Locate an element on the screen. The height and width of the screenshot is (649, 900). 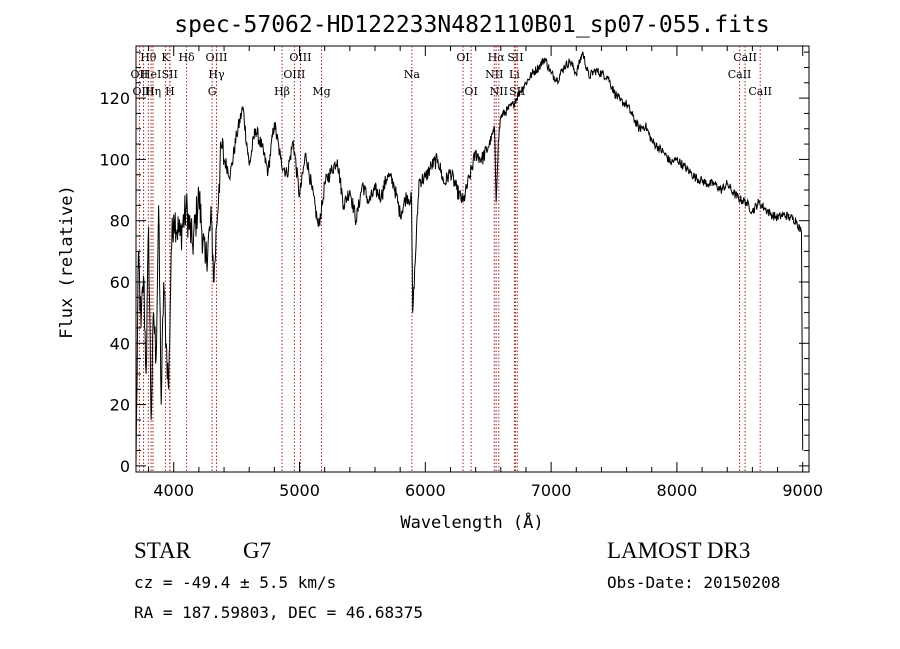
spectral-line-label: Hγ is located at coordinates (216, 74).